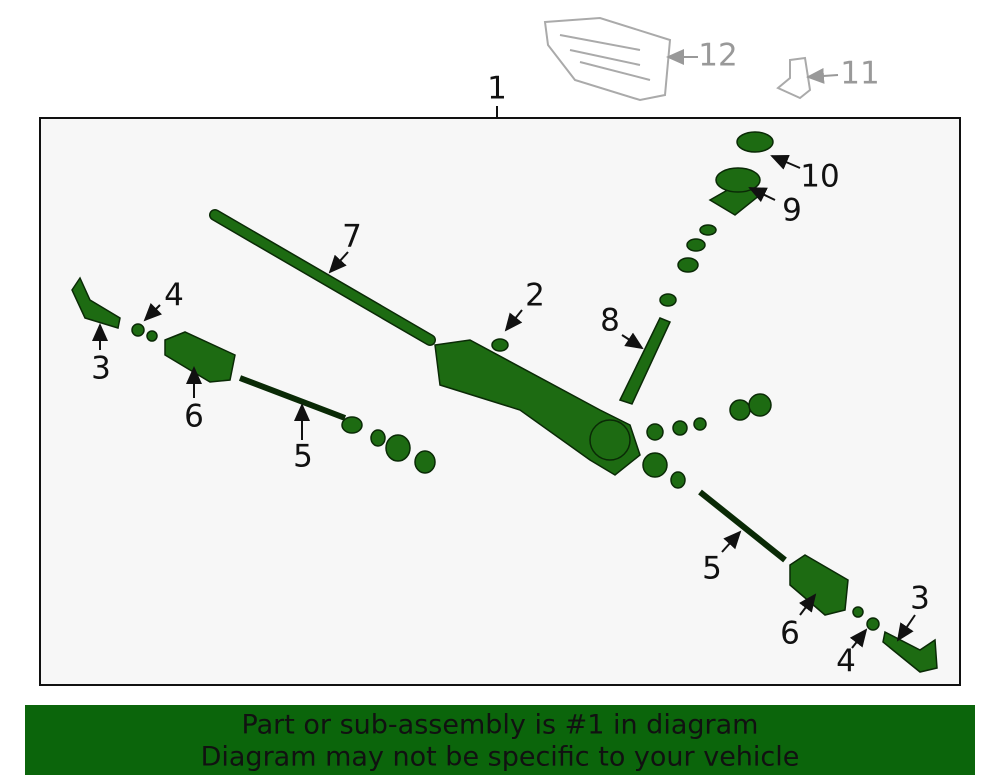 This screenshot has height=781, width=1000. I want to click on banner-line: Part or sub-assembly is #1 in diagram, so click(500, 725).